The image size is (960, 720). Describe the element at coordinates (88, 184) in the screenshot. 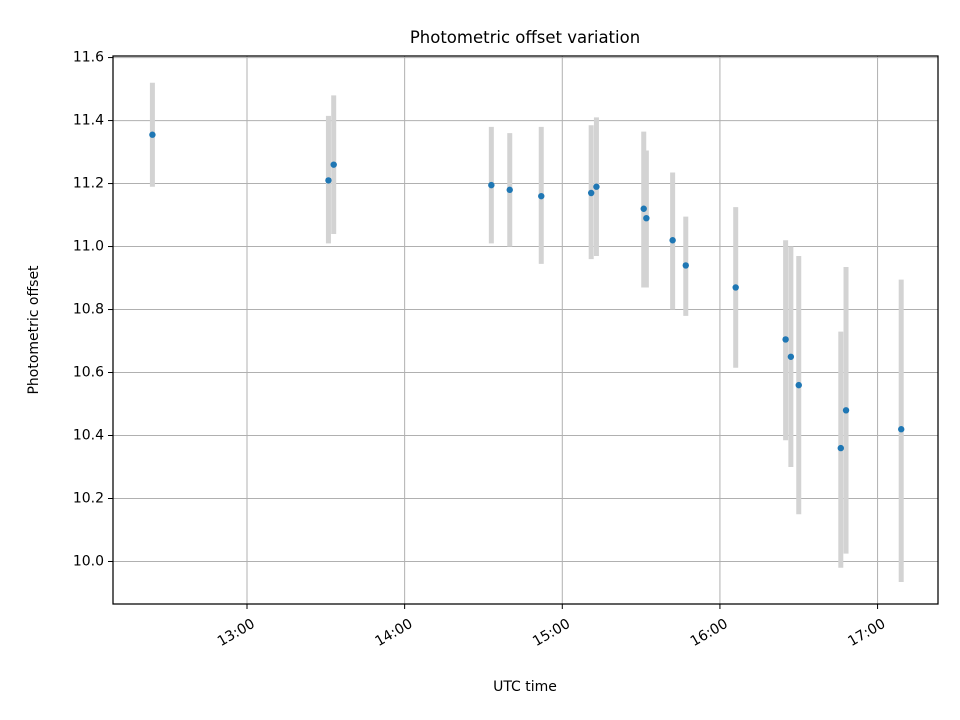

I see `y-tick-label: 11.2` at that location.